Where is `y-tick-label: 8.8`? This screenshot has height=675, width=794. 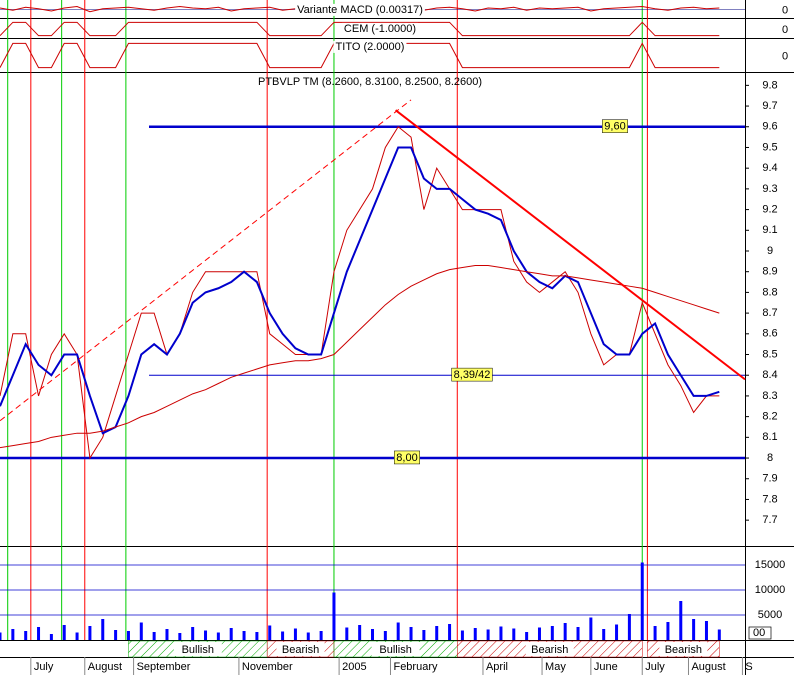
y-tick-label: 8.8 is located at coordinates (769, 292).